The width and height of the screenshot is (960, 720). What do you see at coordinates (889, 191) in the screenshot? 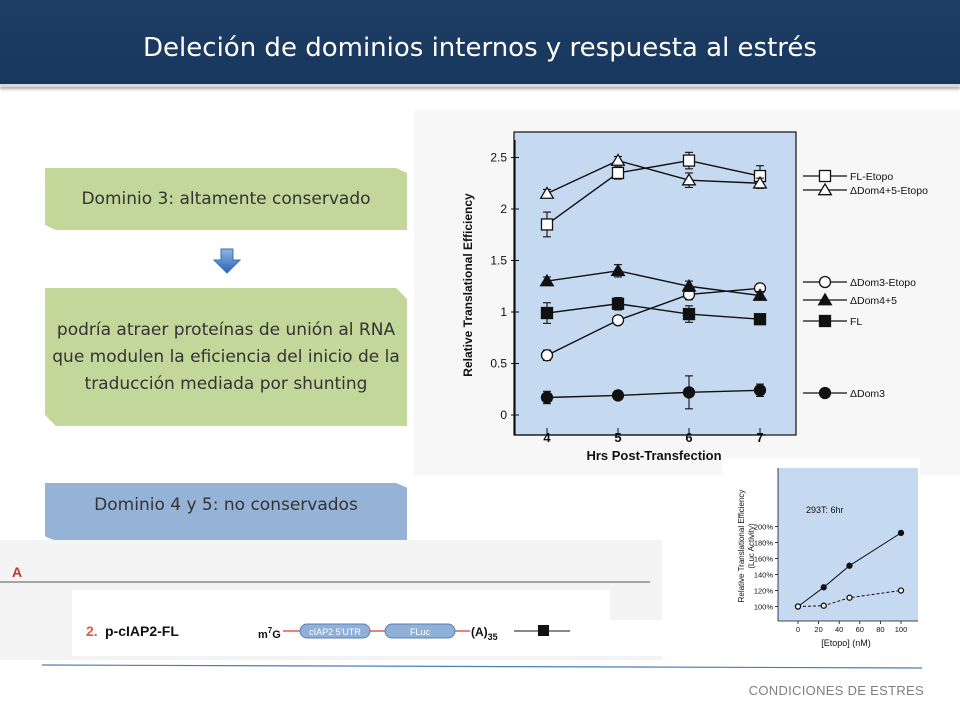
I see `legend-label: ΔDom4+5-Etopo` at bounding box center [889, 191].